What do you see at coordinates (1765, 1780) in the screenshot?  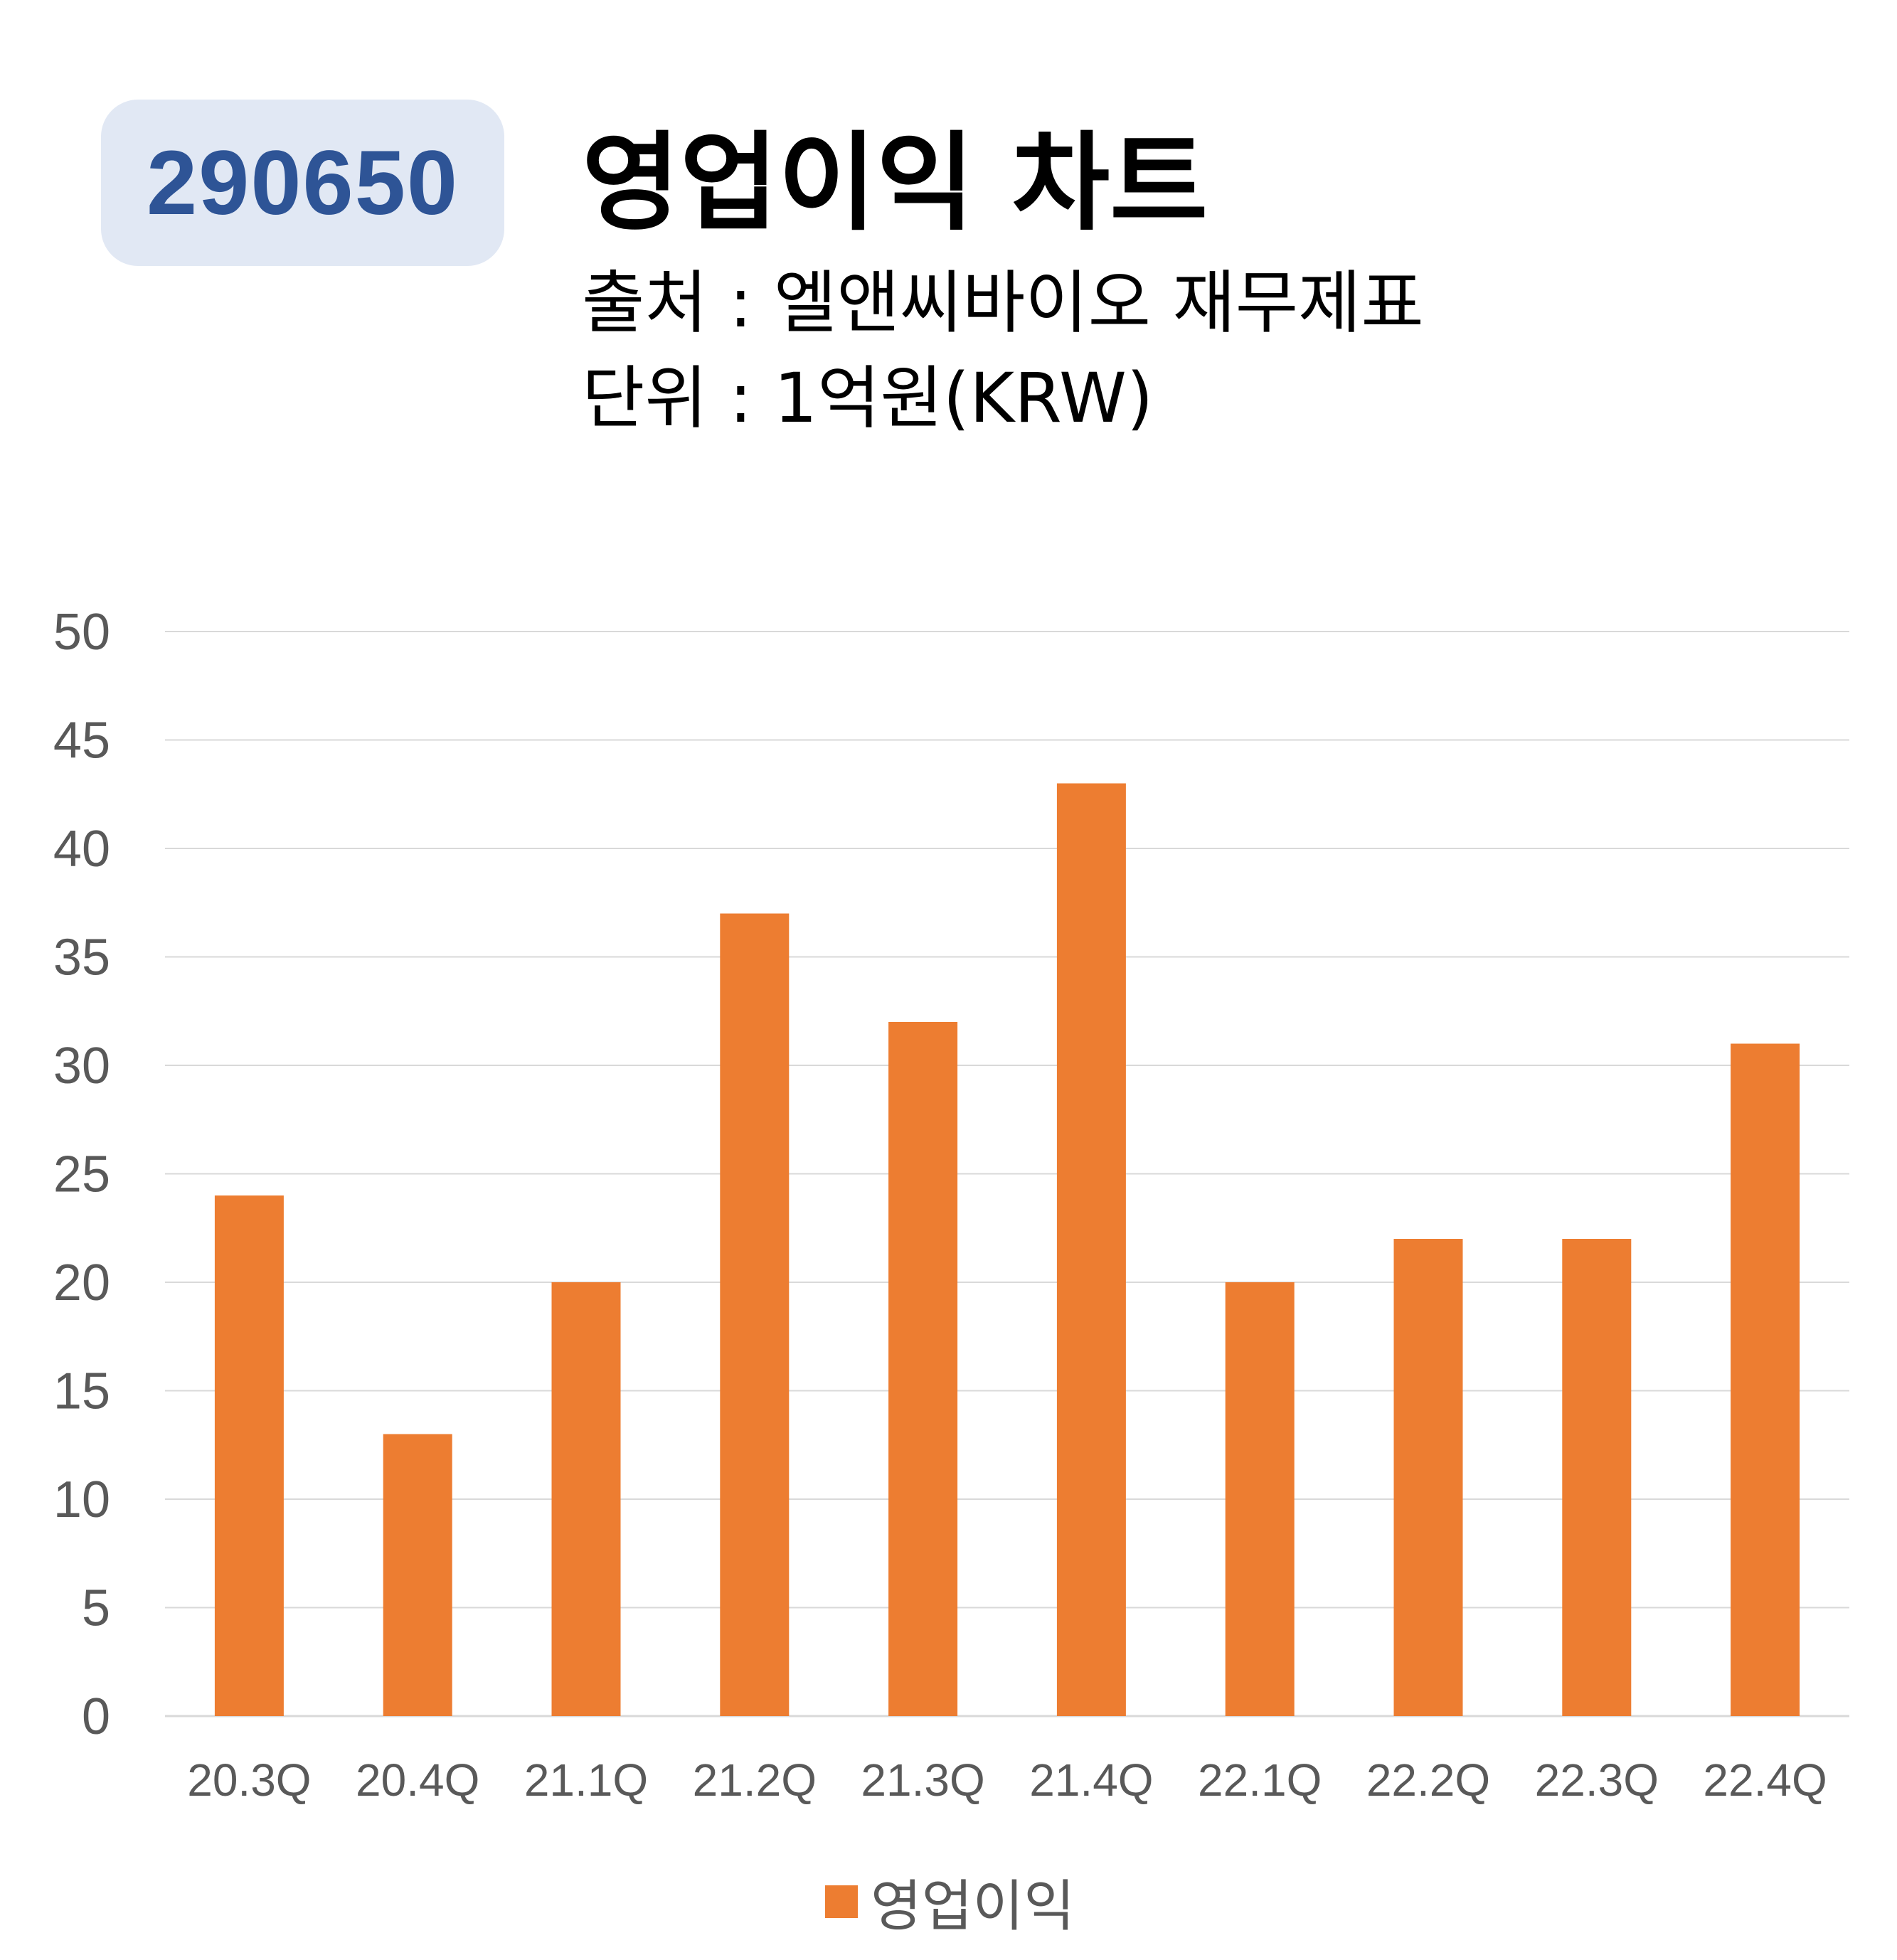 I see `x-tick-label: 22.4Q` at bounding box center [1765, 1780].